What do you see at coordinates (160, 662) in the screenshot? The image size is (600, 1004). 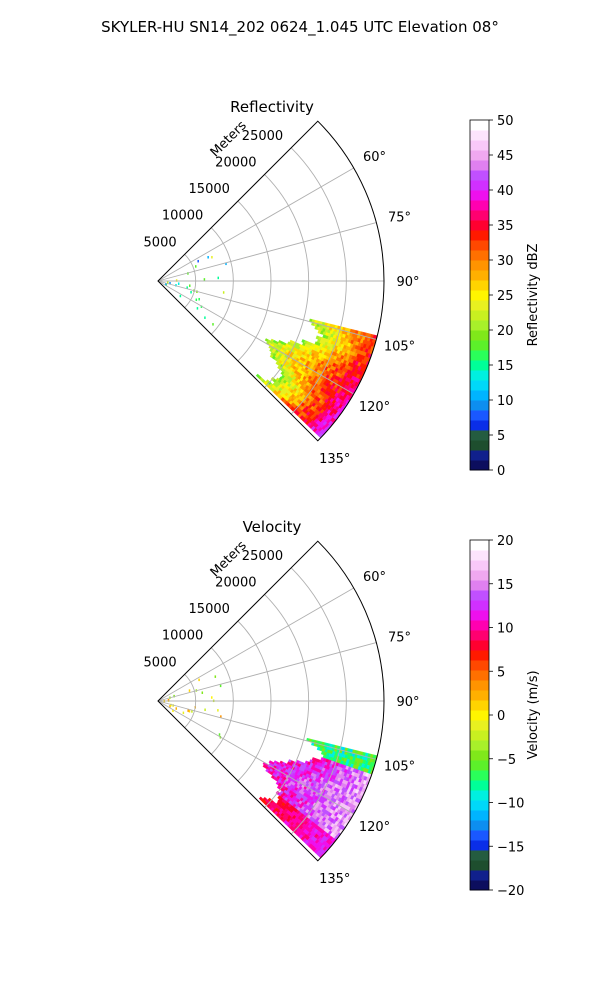 I see `range-tick-label: 5000` at bounding box center [160, 662].